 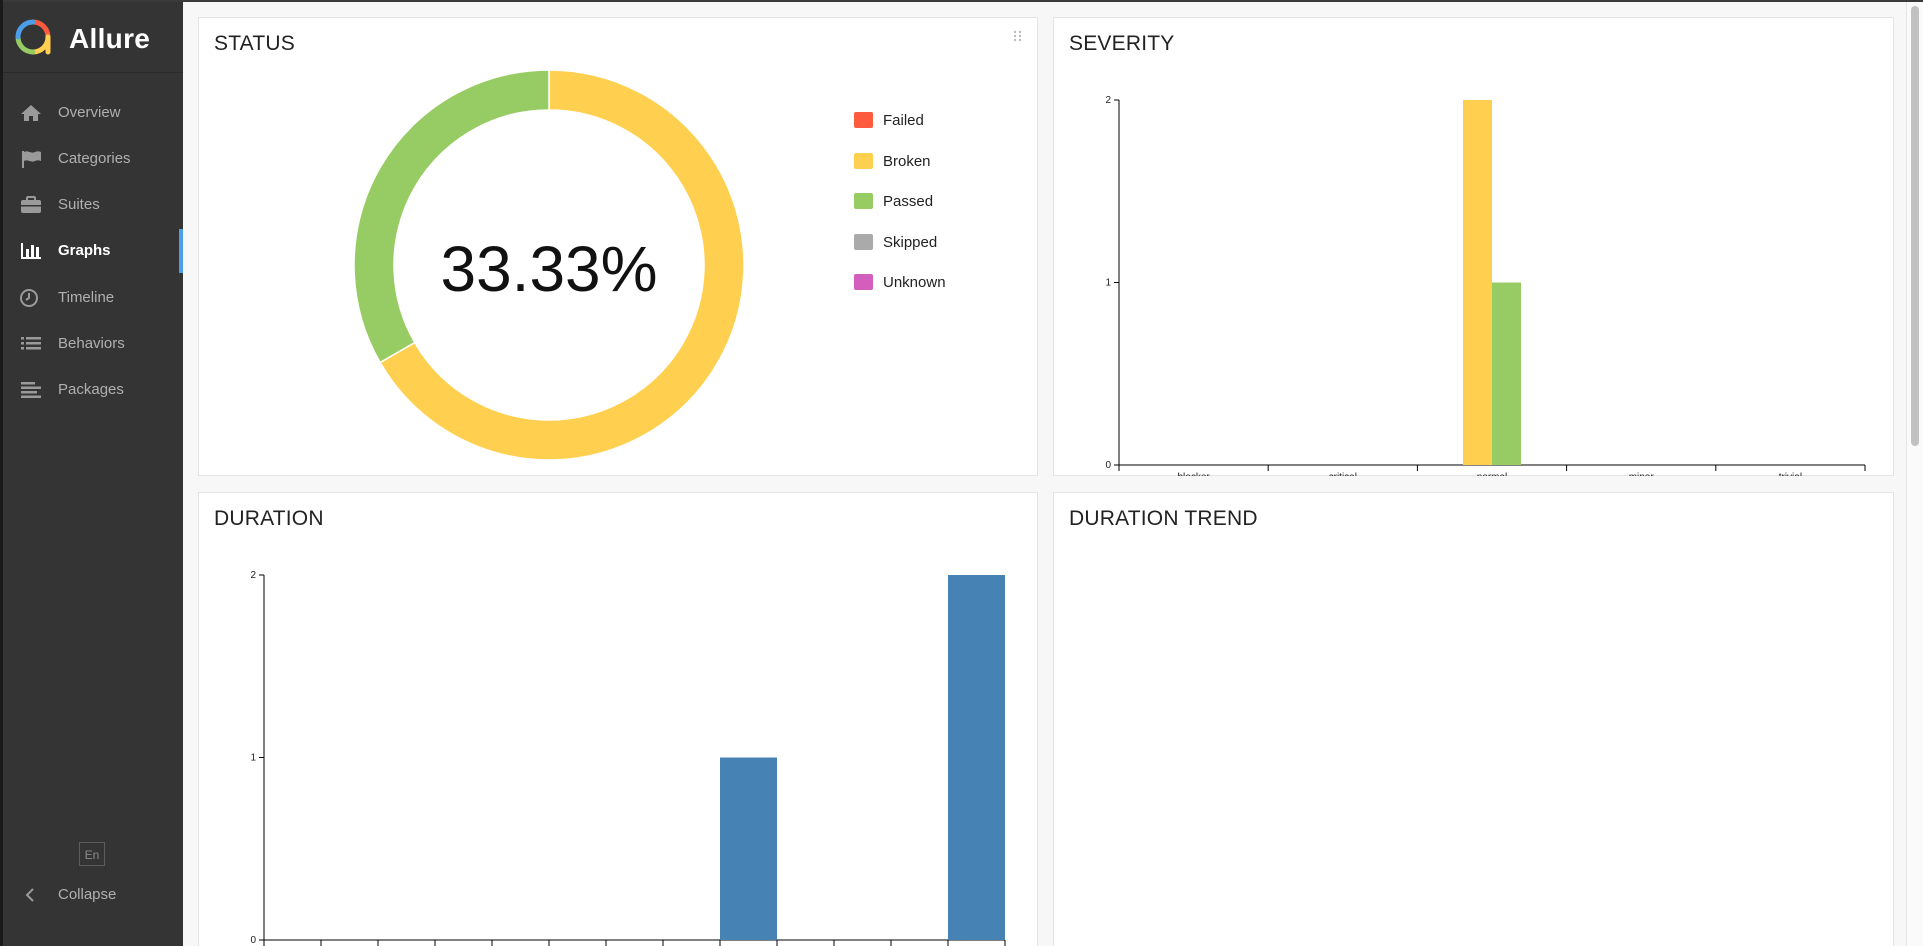 I want to click on bar-chart-icon, so click(x=31, y=251).